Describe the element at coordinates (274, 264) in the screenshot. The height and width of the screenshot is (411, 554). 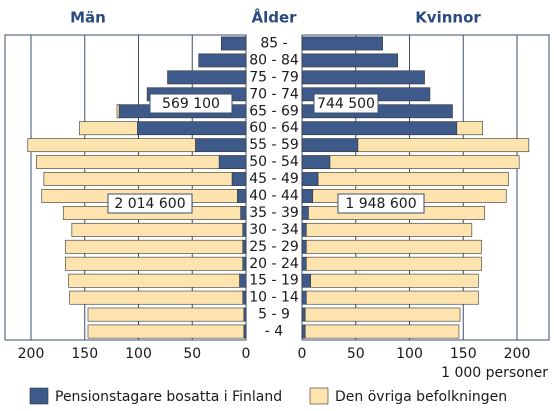
I see `category-label: 20 - 24` at that location.